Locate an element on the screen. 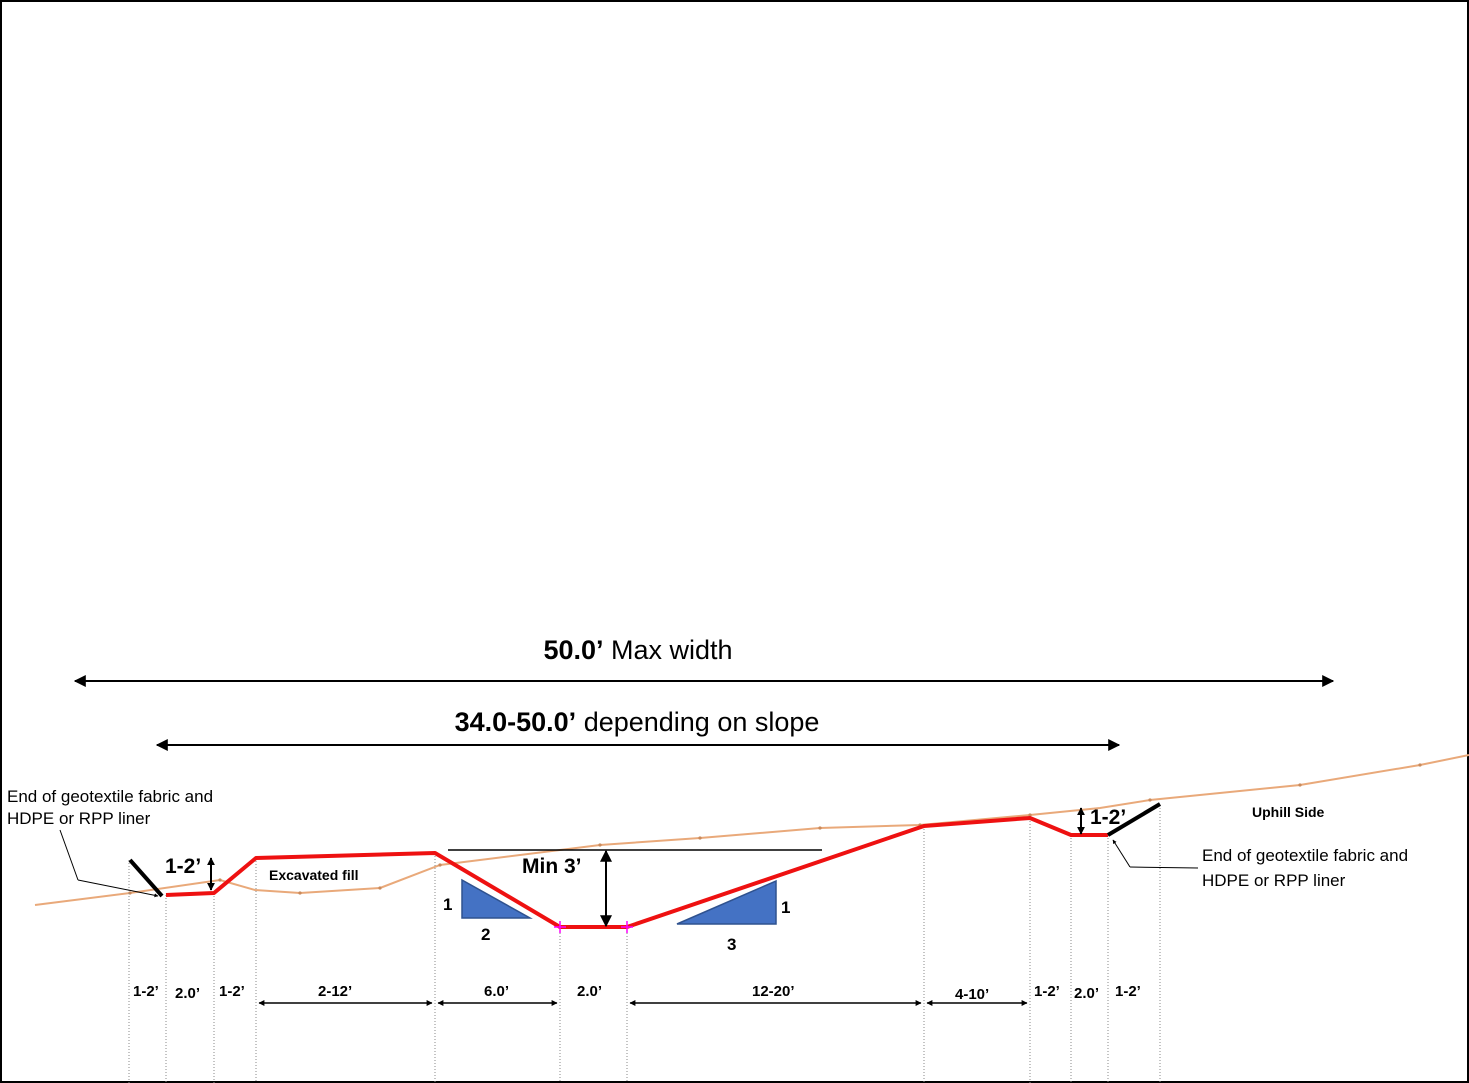  dim-label: 4-10’ is located at coordinates (972, 994).